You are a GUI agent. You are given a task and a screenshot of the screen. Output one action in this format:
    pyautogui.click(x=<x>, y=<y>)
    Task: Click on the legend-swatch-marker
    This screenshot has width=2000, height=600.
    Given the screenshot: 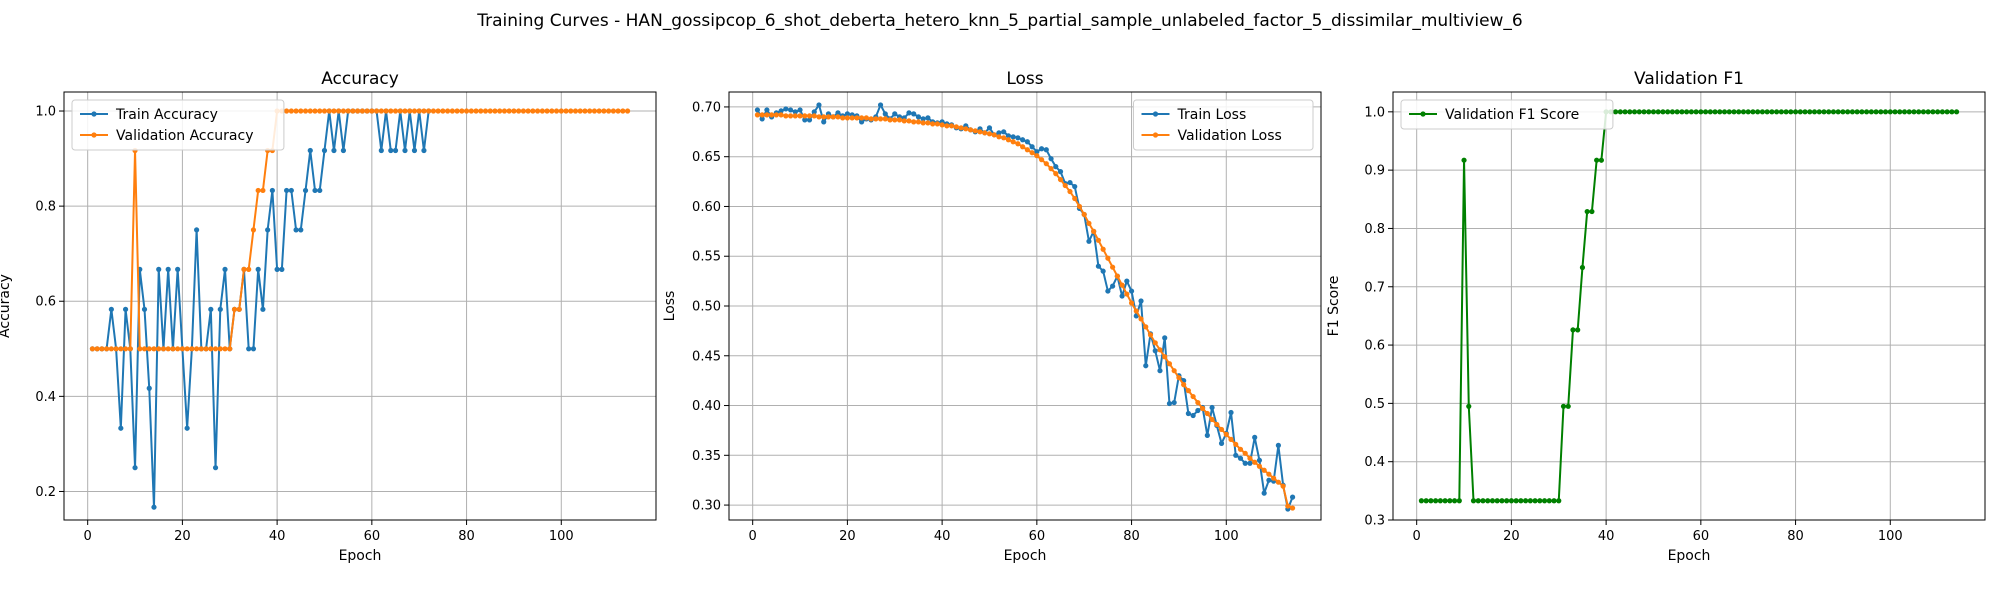 What is the action you would take?
    pyautogui.click(x=94, y=135)
    